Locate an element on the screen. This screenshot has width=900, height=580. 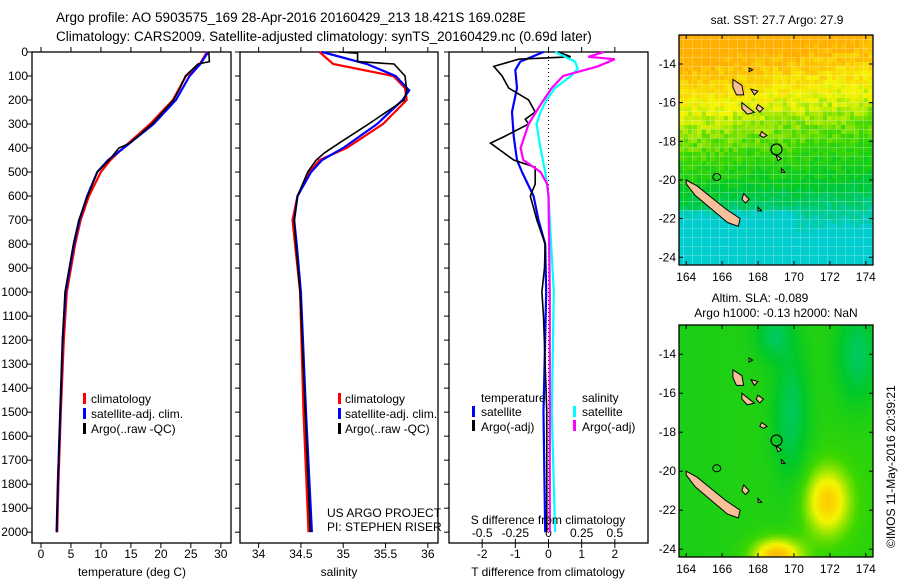
x-tick-label: 25 is located at coordinates (191, 554).